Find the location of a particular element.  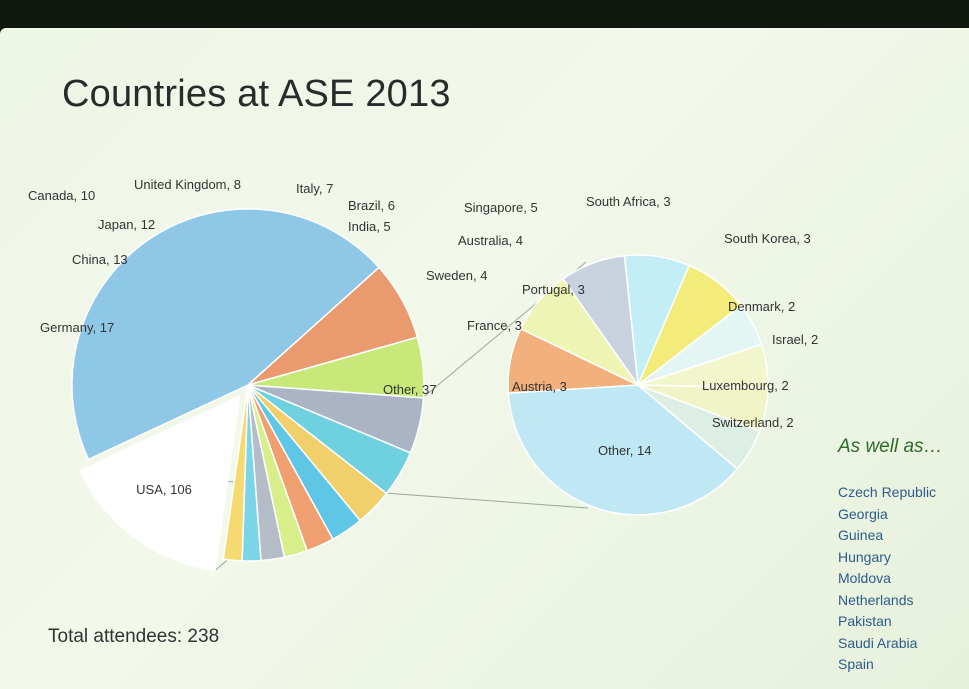

other-breakdown-pie is located at coordinates (638, 385).